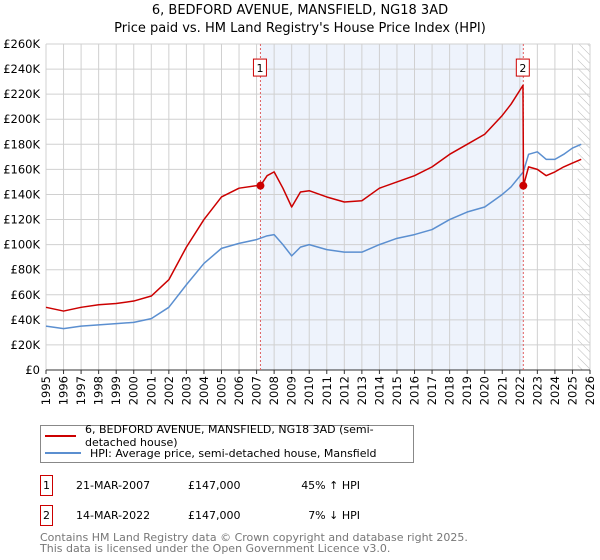 The image size is (600, 560). What do you see at coordinates (46, 485) in the screenshot?
I see `sale-marker: 1` at bounding box center [46, 485].